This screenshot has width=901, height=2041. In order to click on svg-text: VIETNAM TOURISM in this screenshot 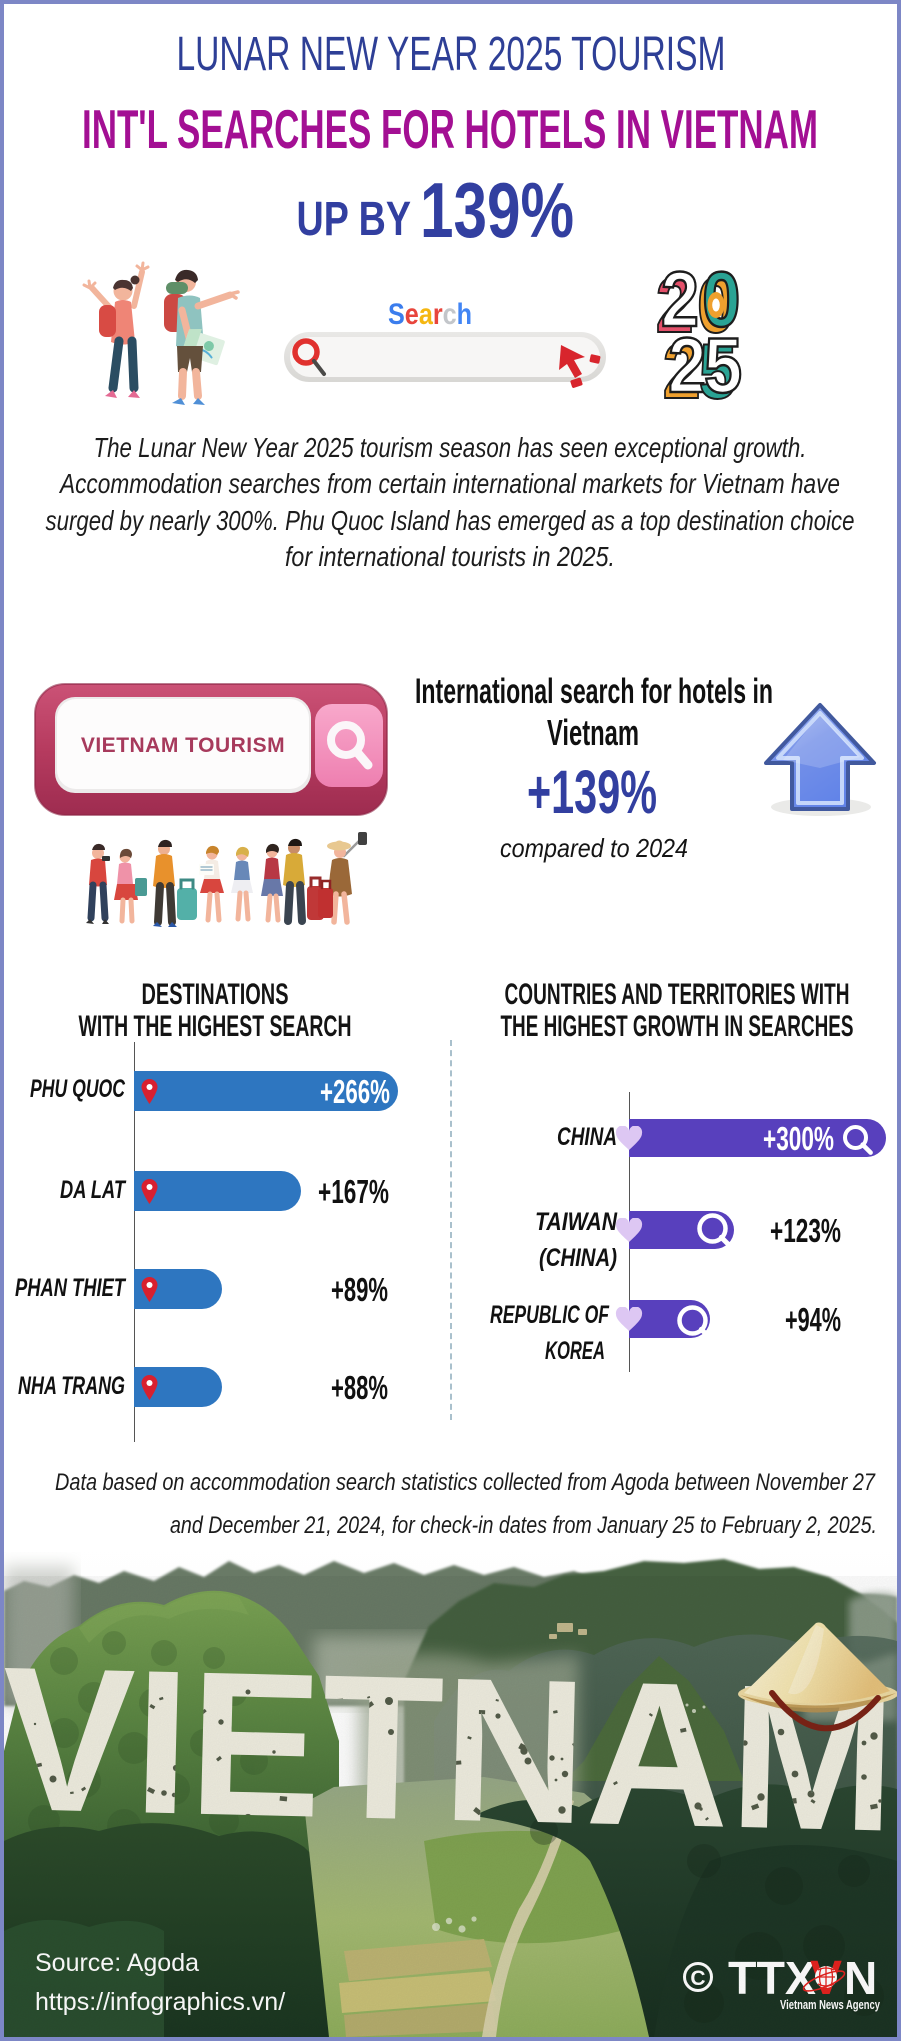, I will do `click(183, 745)`.